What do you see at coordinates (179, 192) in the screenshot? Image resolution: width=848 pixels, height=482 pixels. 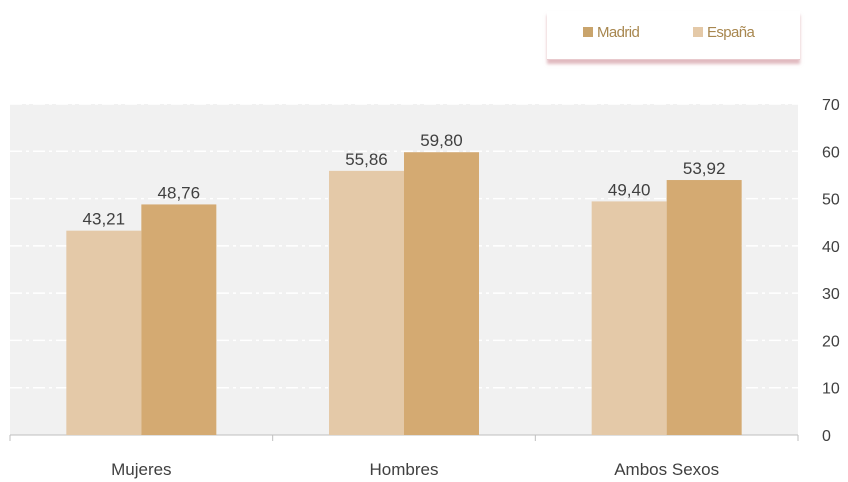 I see `data-label: 48,76` at bounding box center [179, 192].